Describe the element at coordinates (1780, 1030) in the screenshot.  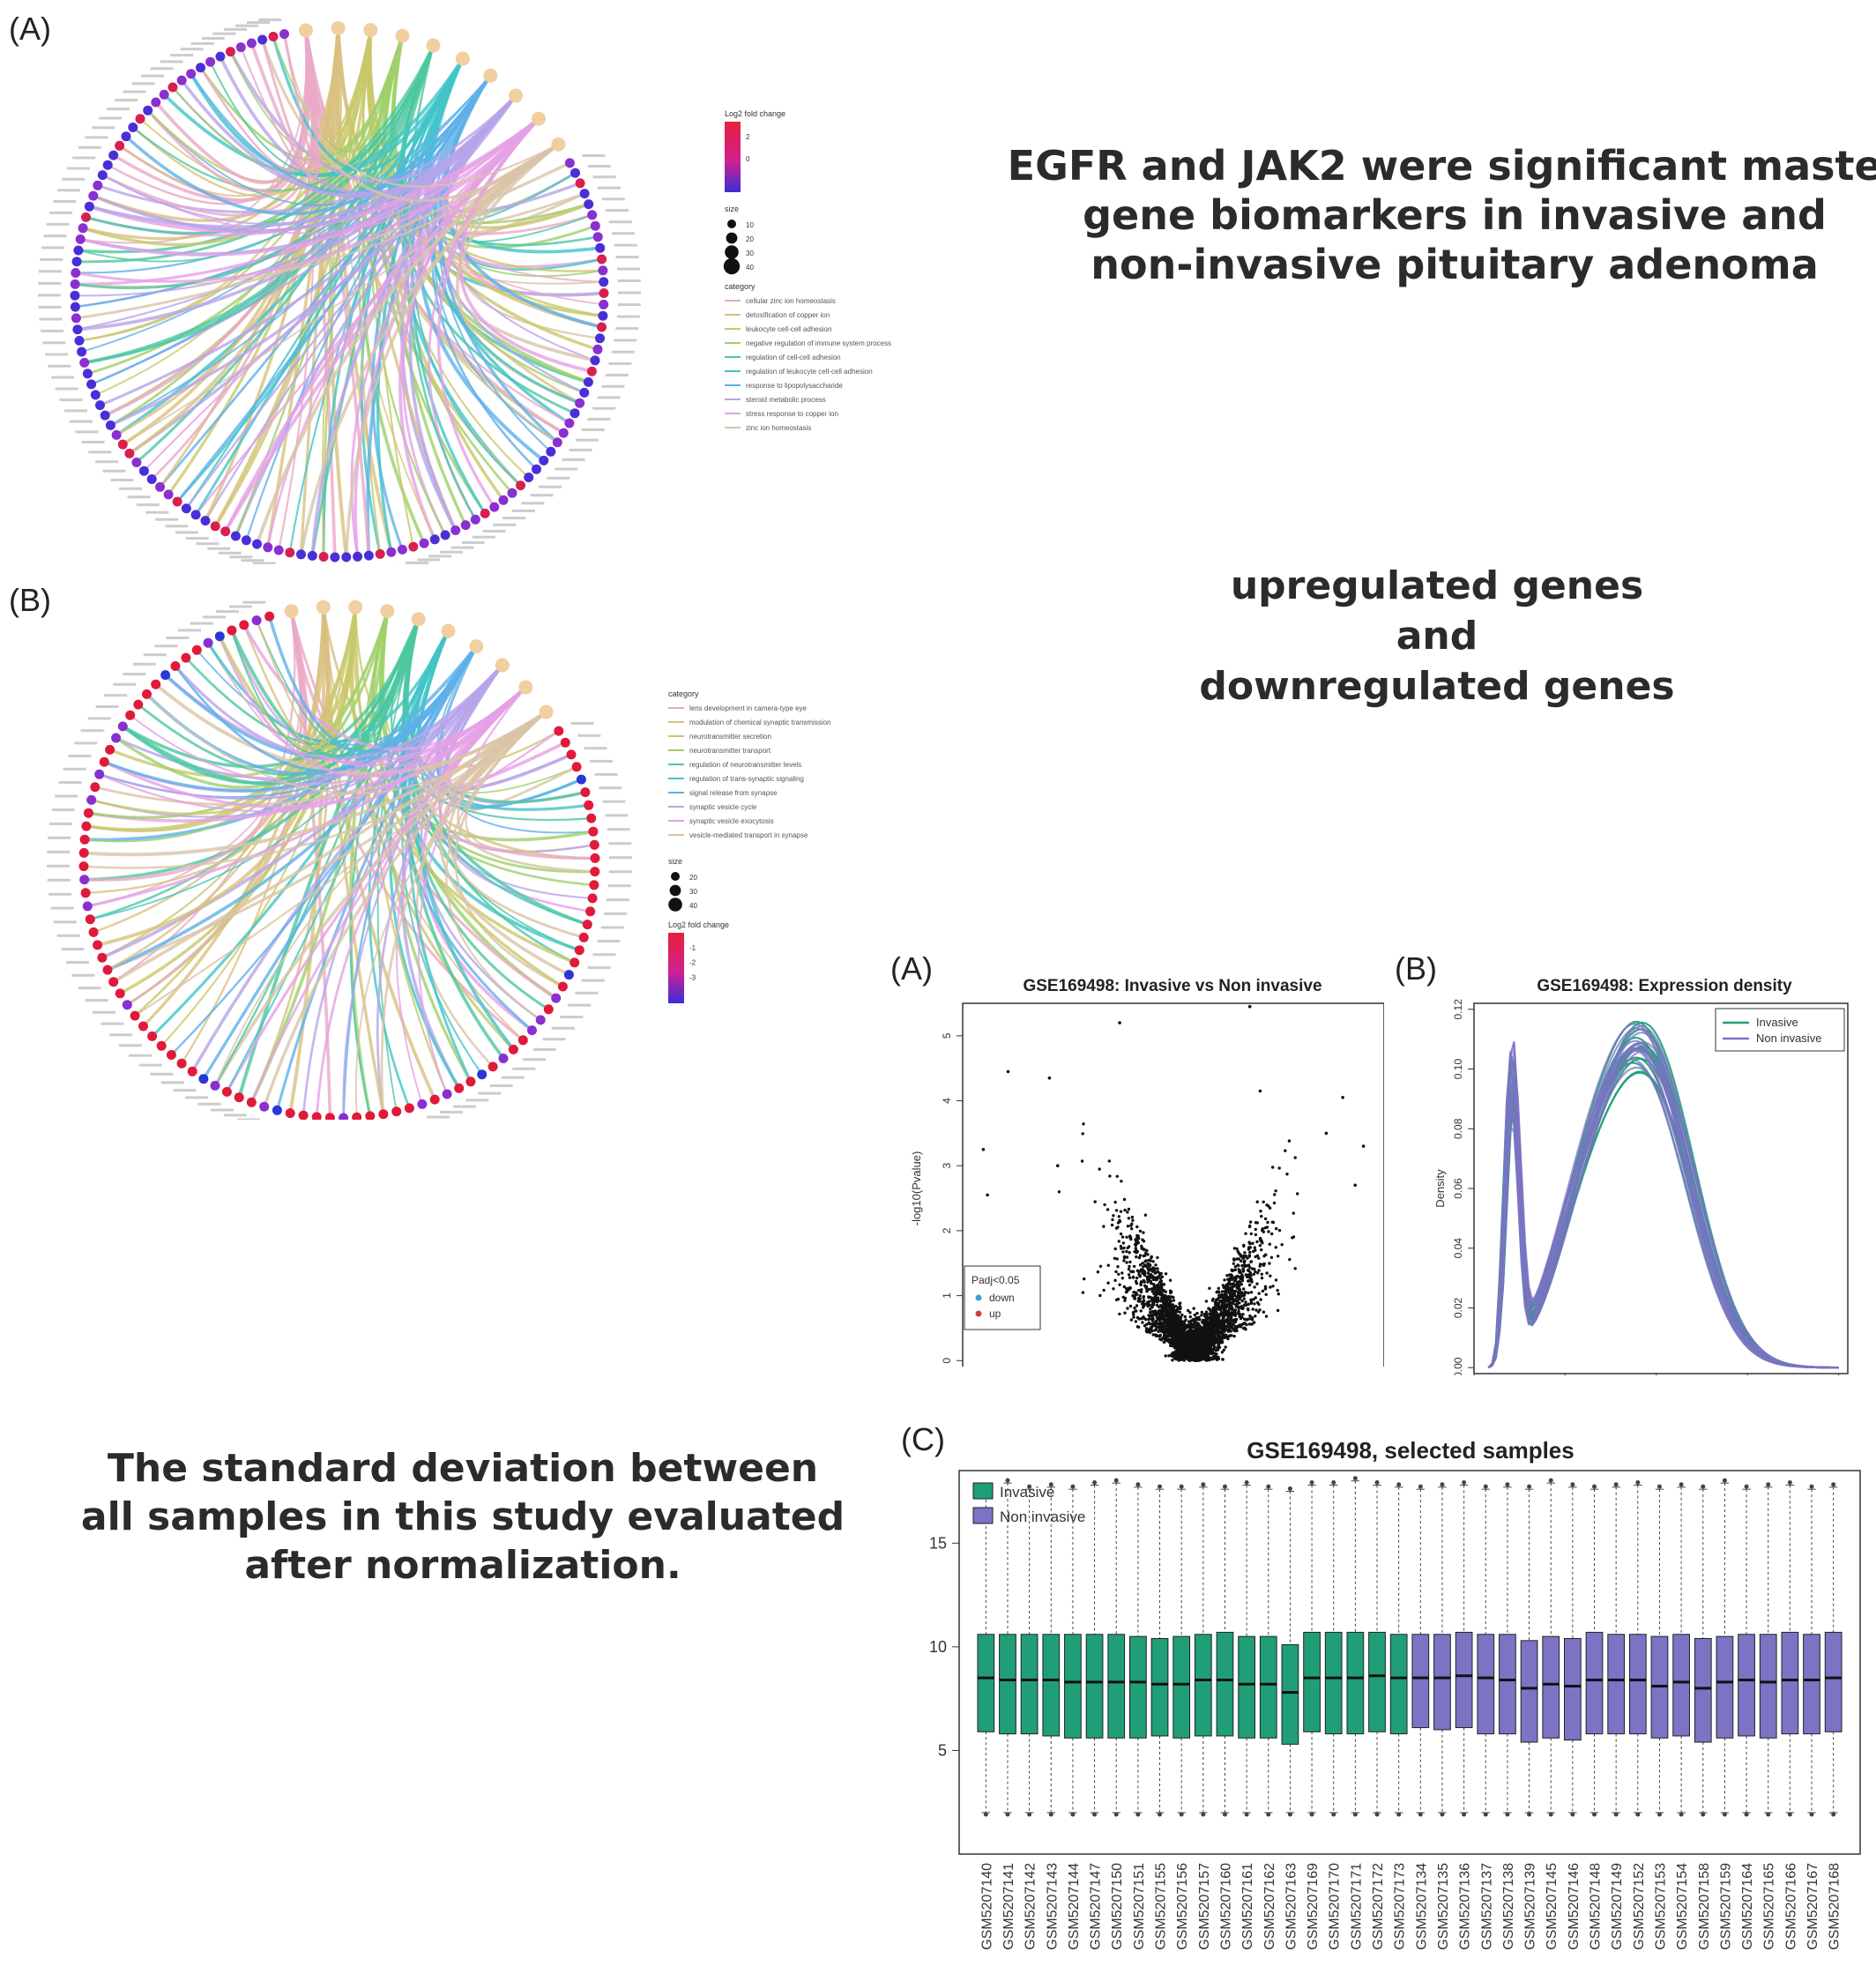
I see `density-legend-box` at that location.